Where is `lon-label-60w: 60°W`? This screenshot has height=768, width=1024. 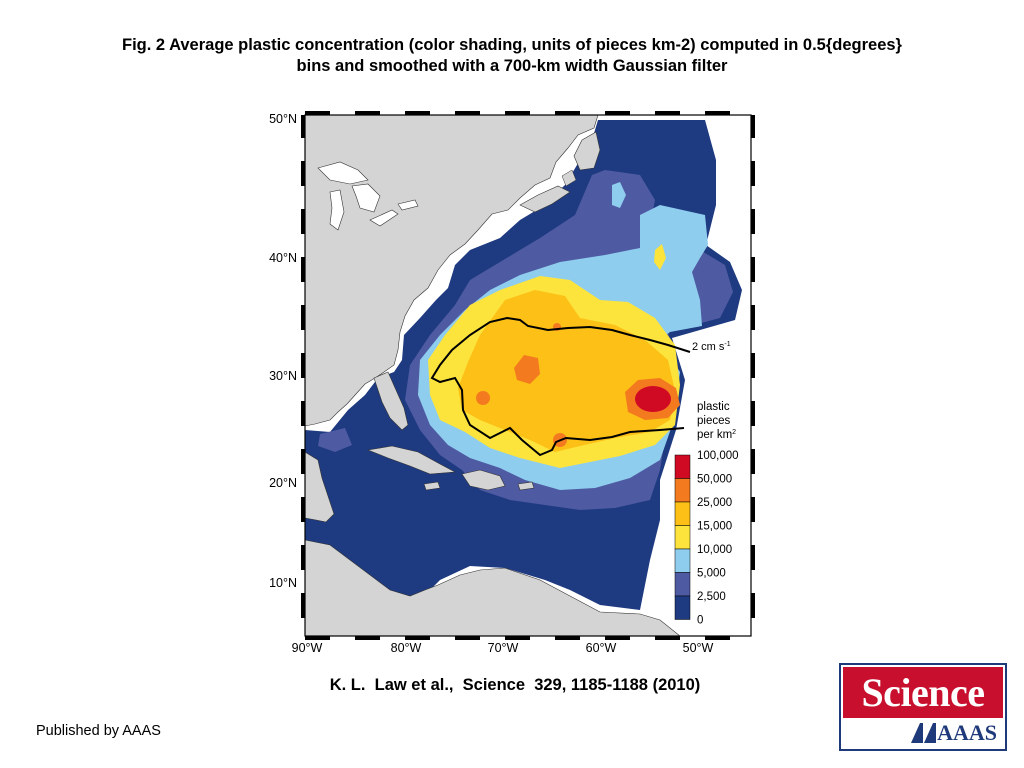
lon-label-60w: 60°W is located at coordinates (601, 648).